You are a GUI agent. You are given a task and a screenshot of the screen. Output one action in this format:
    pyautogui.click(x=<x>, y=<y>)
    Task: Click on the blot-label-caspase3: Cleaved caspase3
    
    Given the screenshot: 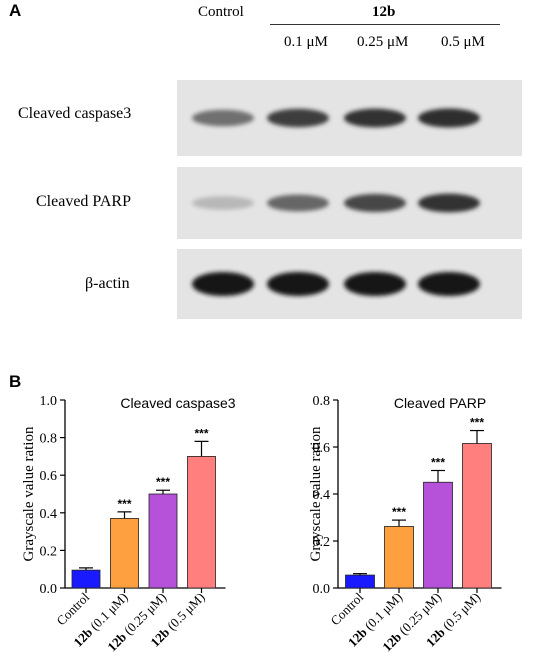 What is the action you would take?
    pyautogui.click(x=75, y=113)
    